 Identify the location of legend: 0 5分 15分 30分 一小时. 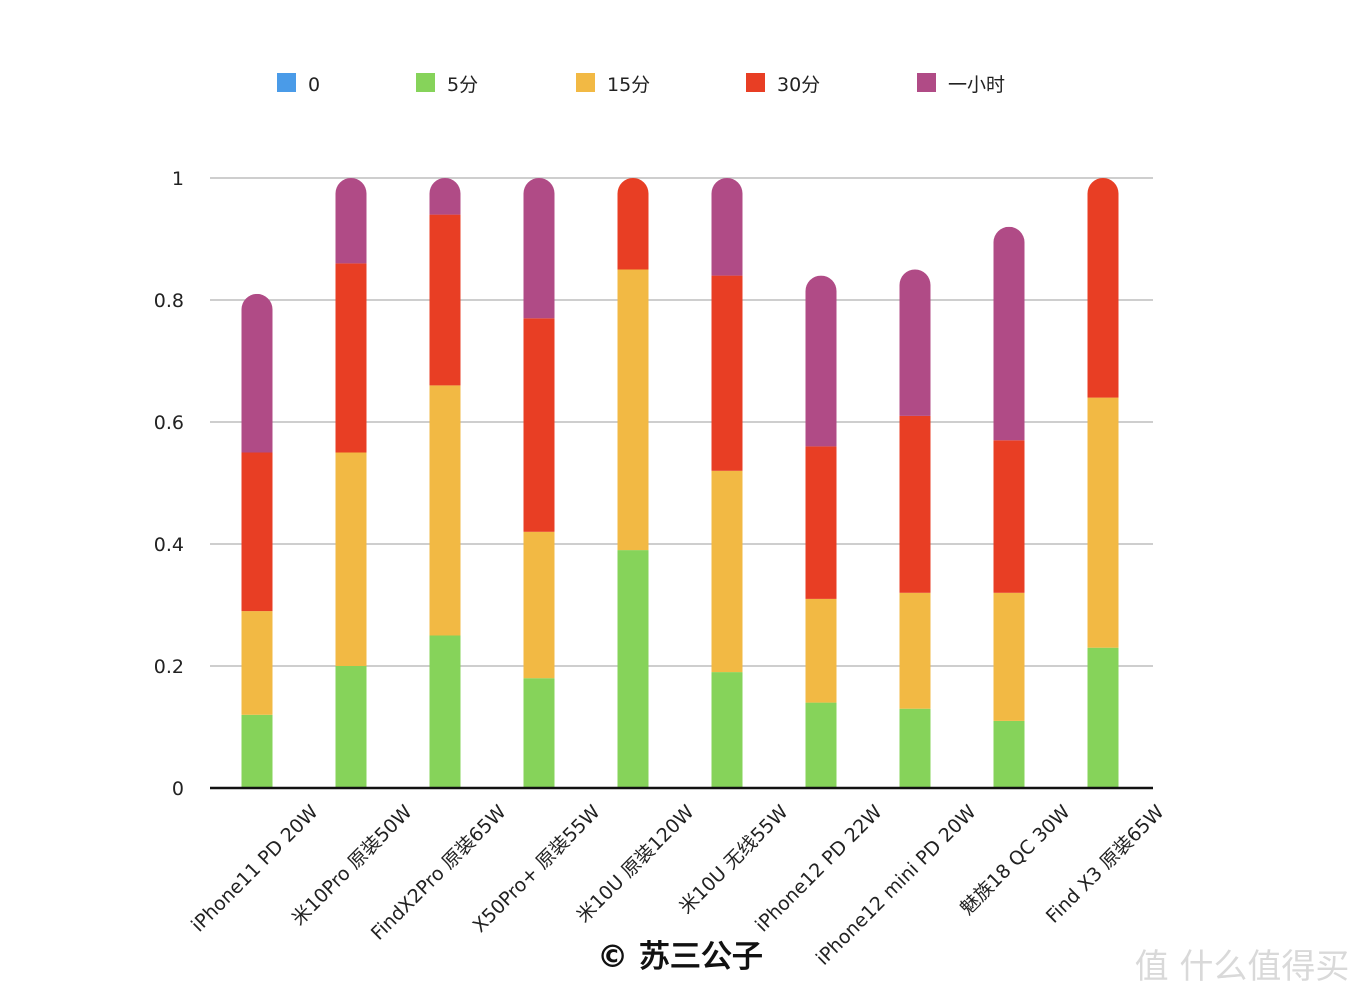
(641, 84).